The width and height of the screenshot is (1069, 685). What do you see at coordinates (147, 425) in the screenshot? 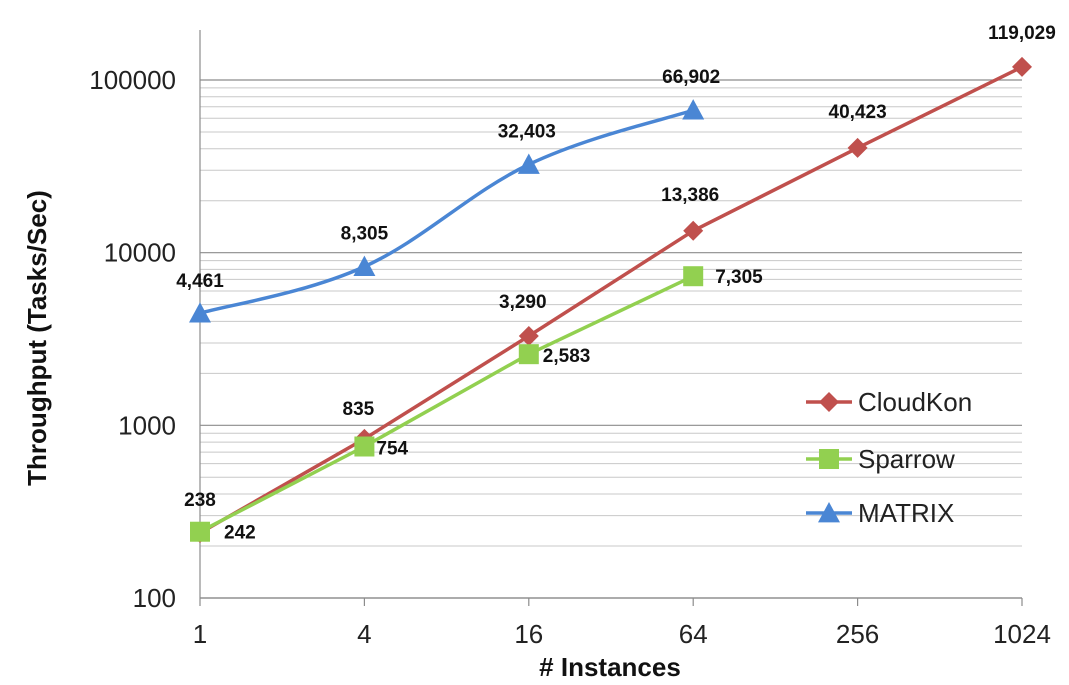
I see `y-tick-label: 1000` at bounding box center [147, 425].